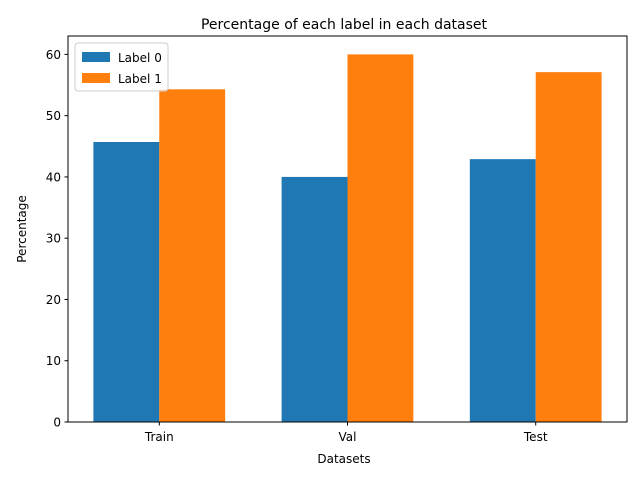 Image resolution: width=640 pixels, height=480 pixels. Describe the element at coordinates (53, 116) in the screenshot. I see `y-tick-label: 50` at that location.